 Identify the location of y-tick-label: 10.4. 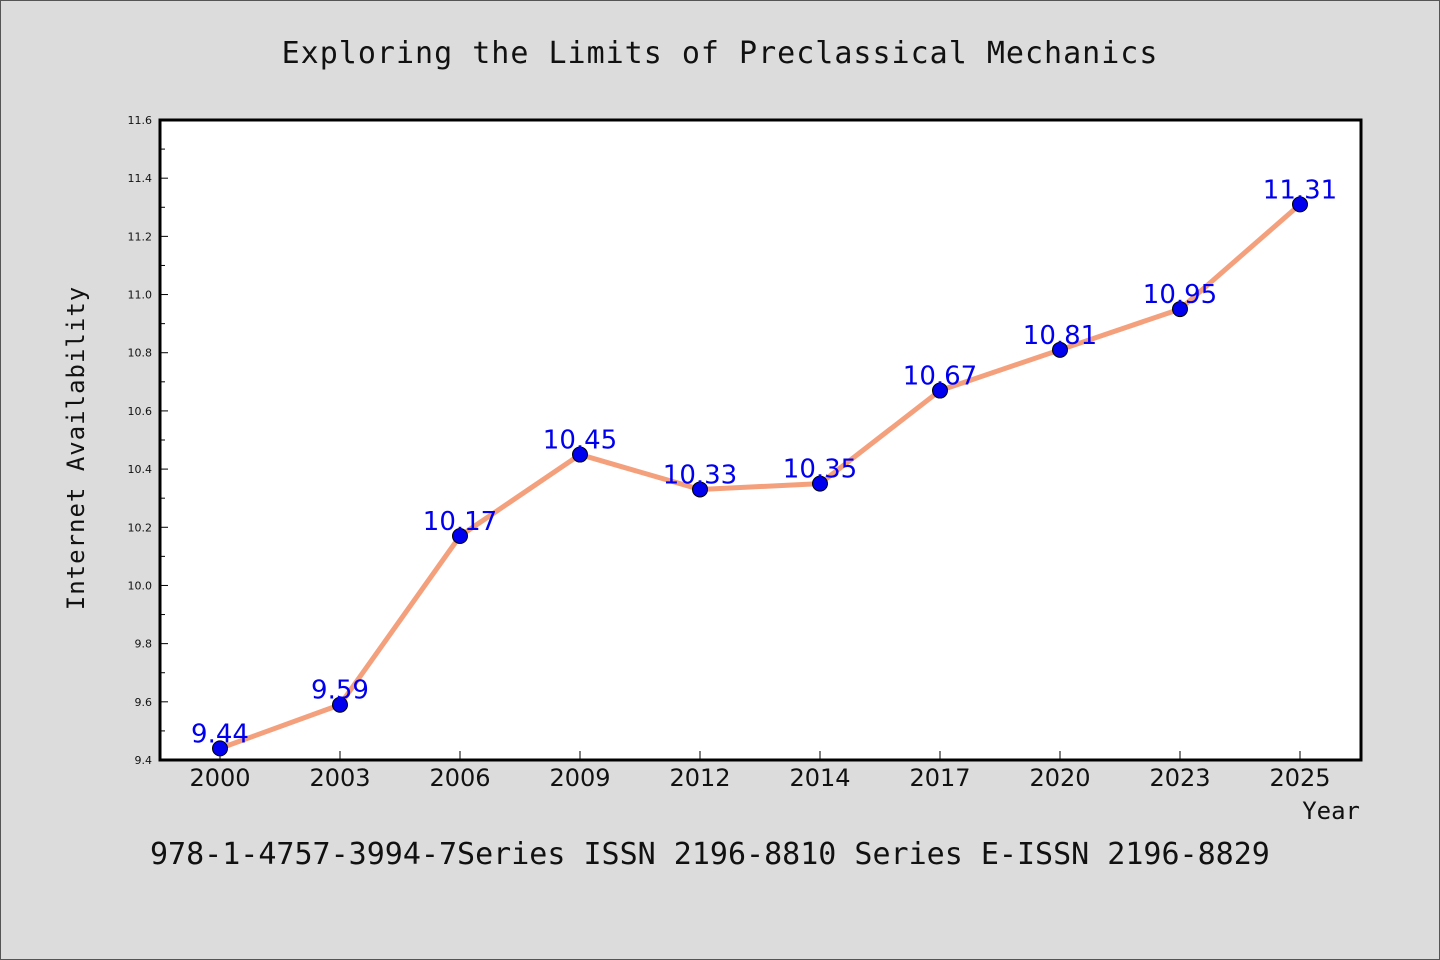
(140, 469).